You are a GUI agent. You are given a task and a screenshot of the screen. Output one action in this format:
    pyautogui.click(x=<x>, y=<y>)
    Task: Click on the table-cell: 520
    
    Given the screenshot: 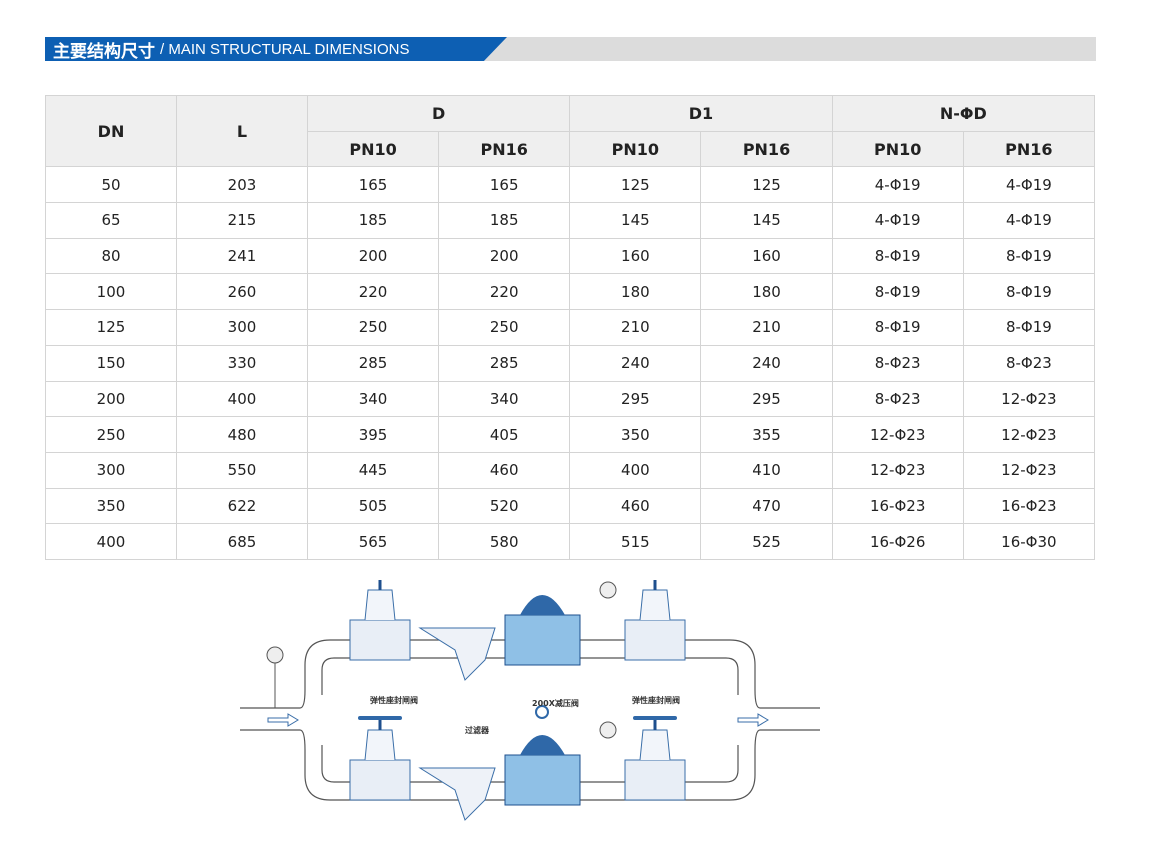 What is the action you would take?
    pyautogui.click(x=504, y=506)
    